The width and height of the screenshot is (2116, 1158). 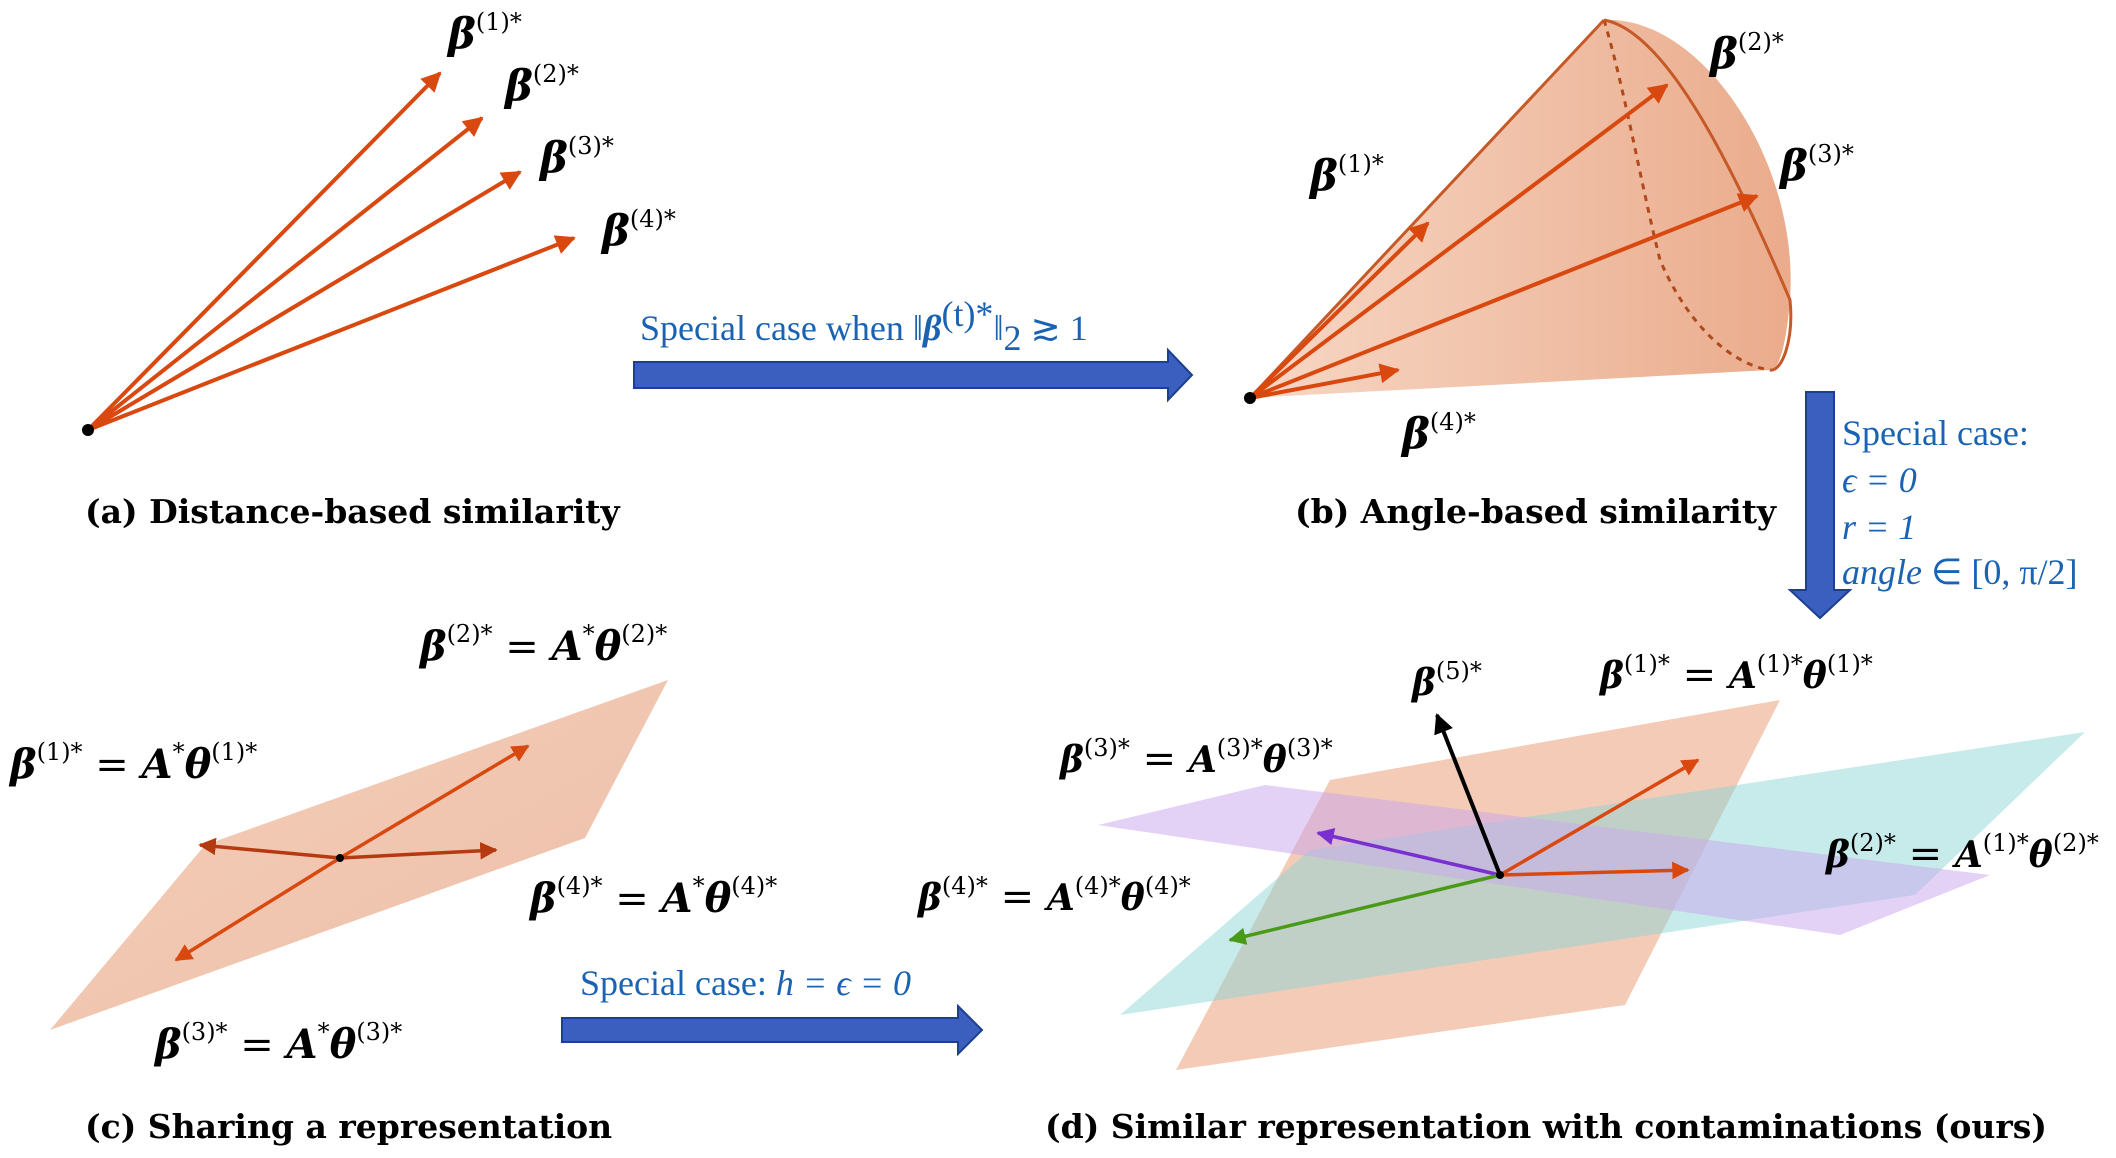 What do you see at coordinates (1536, 511) in the screenshot?
I see `caption-b: (b) Angle-based similarity` at bounding box center [1536, 511].